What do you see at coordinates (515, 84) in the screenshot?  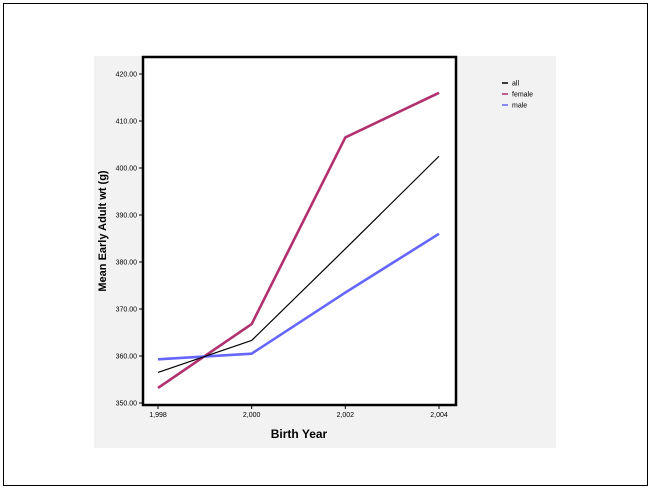 I see `legend-label-all: all` at bounding box center [515, 84].